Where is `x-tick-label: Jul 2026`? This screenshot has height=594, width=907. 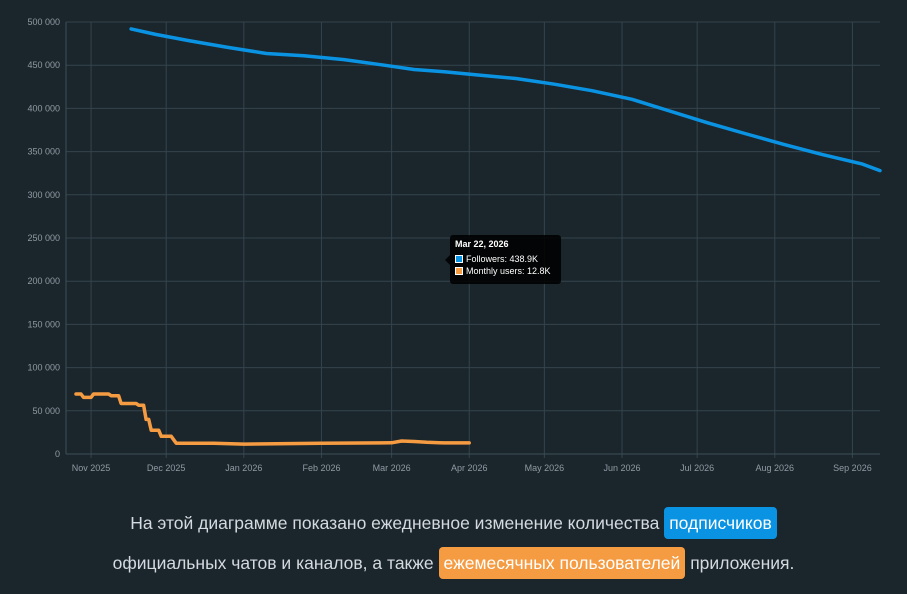
x-tick-label: Jul 2026 is located at coordinates (697, 468).